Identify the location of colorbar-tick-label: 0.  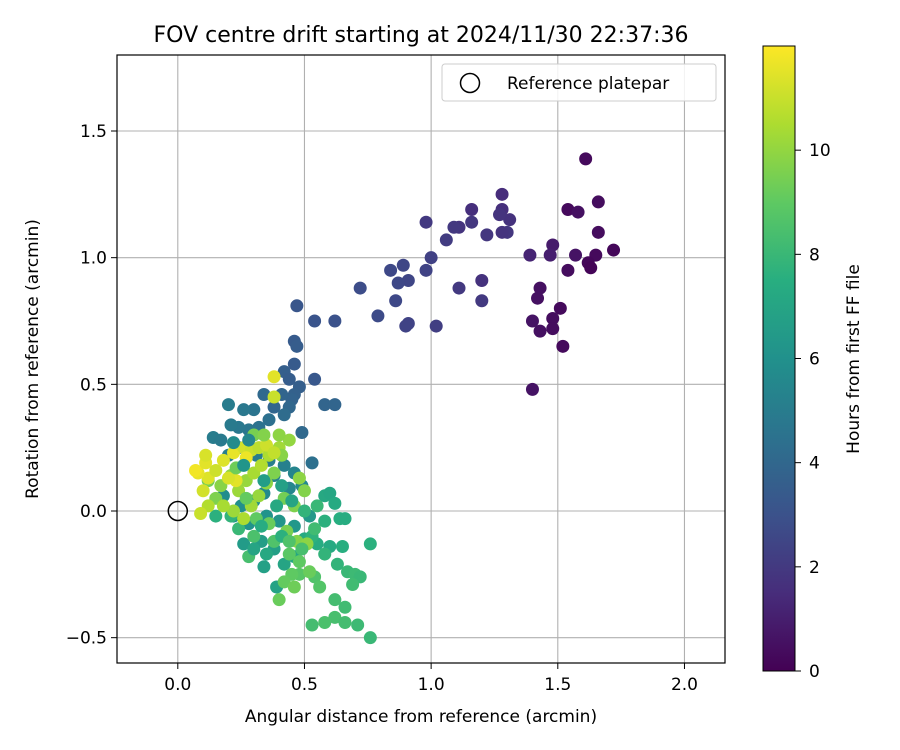
(814, 672).